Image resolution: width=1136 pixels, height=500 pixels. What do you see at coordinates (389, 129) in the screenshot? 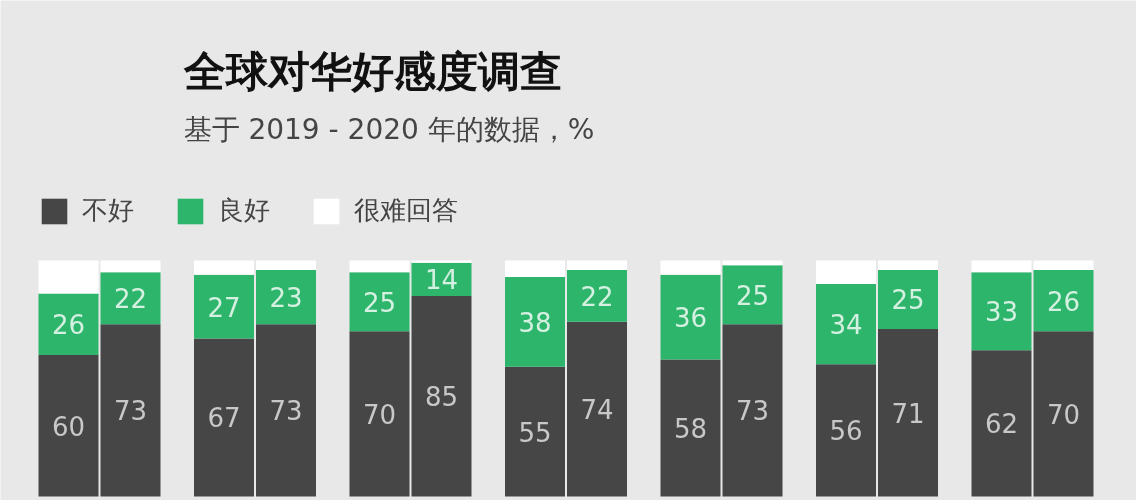
I see `chart-subtitle: 基于 2019 - 2020 年的数据，%` at bounding box center [389, 129].